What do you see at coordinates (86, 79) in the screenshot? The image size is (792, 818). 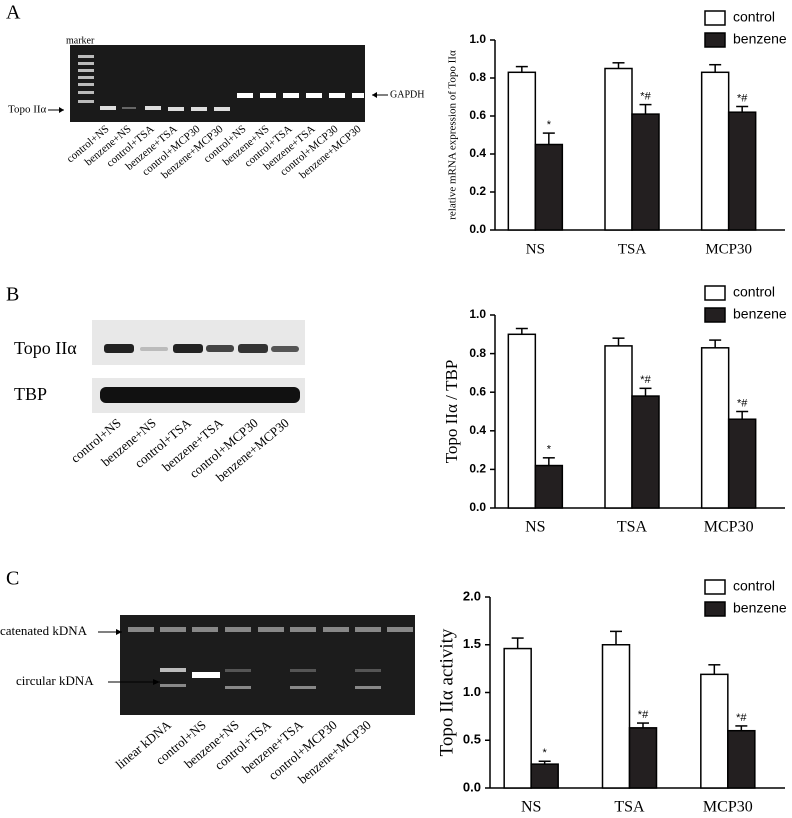 I see `marker-ladder` at bounding box center [86, 79].